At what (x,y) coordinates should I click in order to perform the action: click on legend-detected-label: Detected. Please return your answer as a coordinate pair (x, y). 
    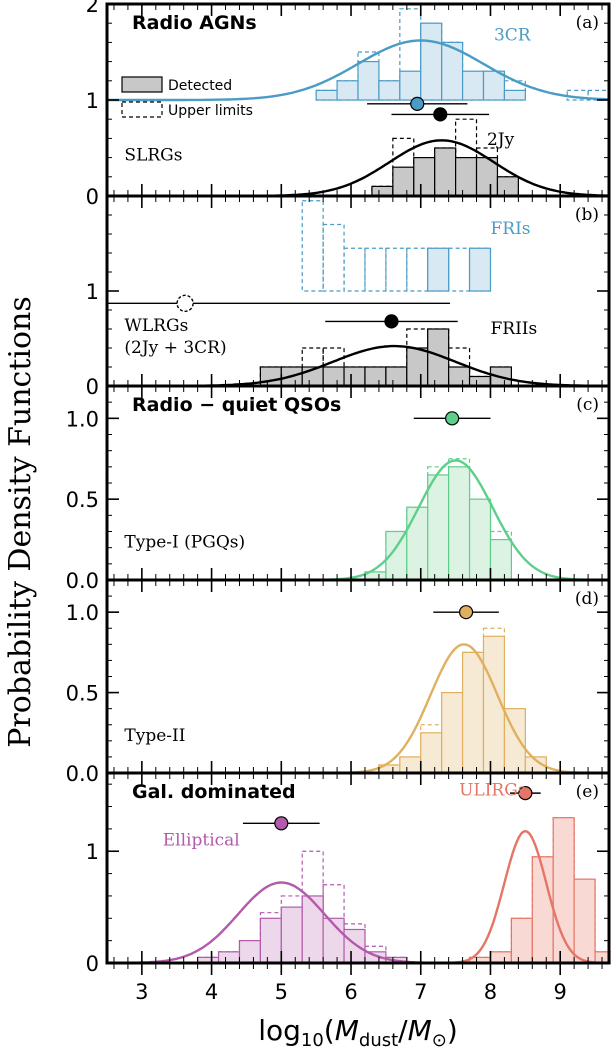
    Looking at the image, I should click on (200, 86).